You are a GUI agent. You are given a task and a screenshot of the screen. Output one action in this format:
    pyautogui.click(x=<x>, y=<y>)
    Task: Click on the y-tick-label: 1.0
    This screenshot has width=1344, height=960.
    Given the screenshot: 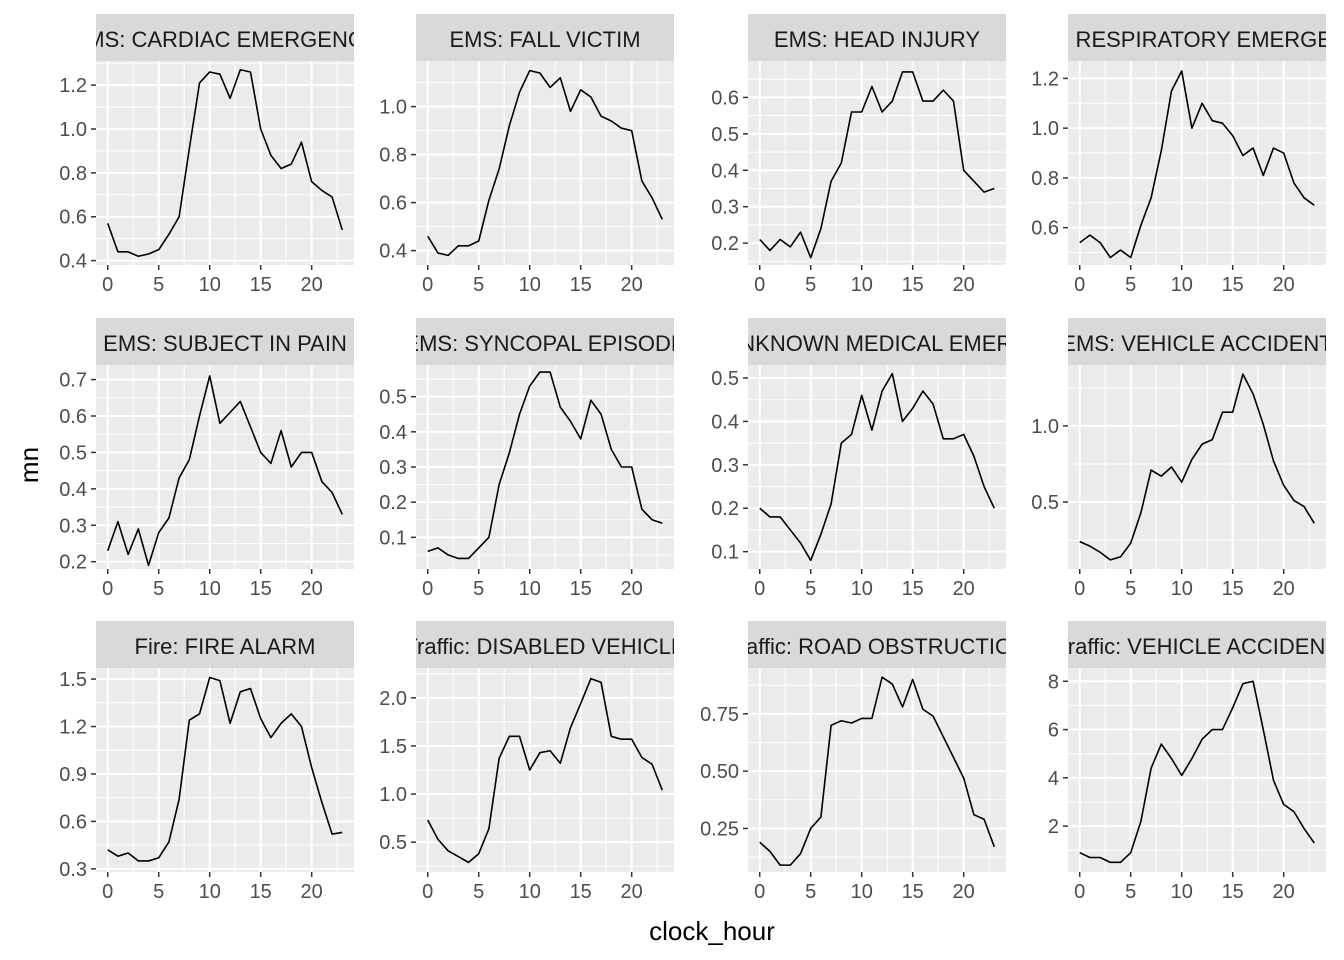 What is the action you would take?
    pyautogui.click(x=73, y=130)
    